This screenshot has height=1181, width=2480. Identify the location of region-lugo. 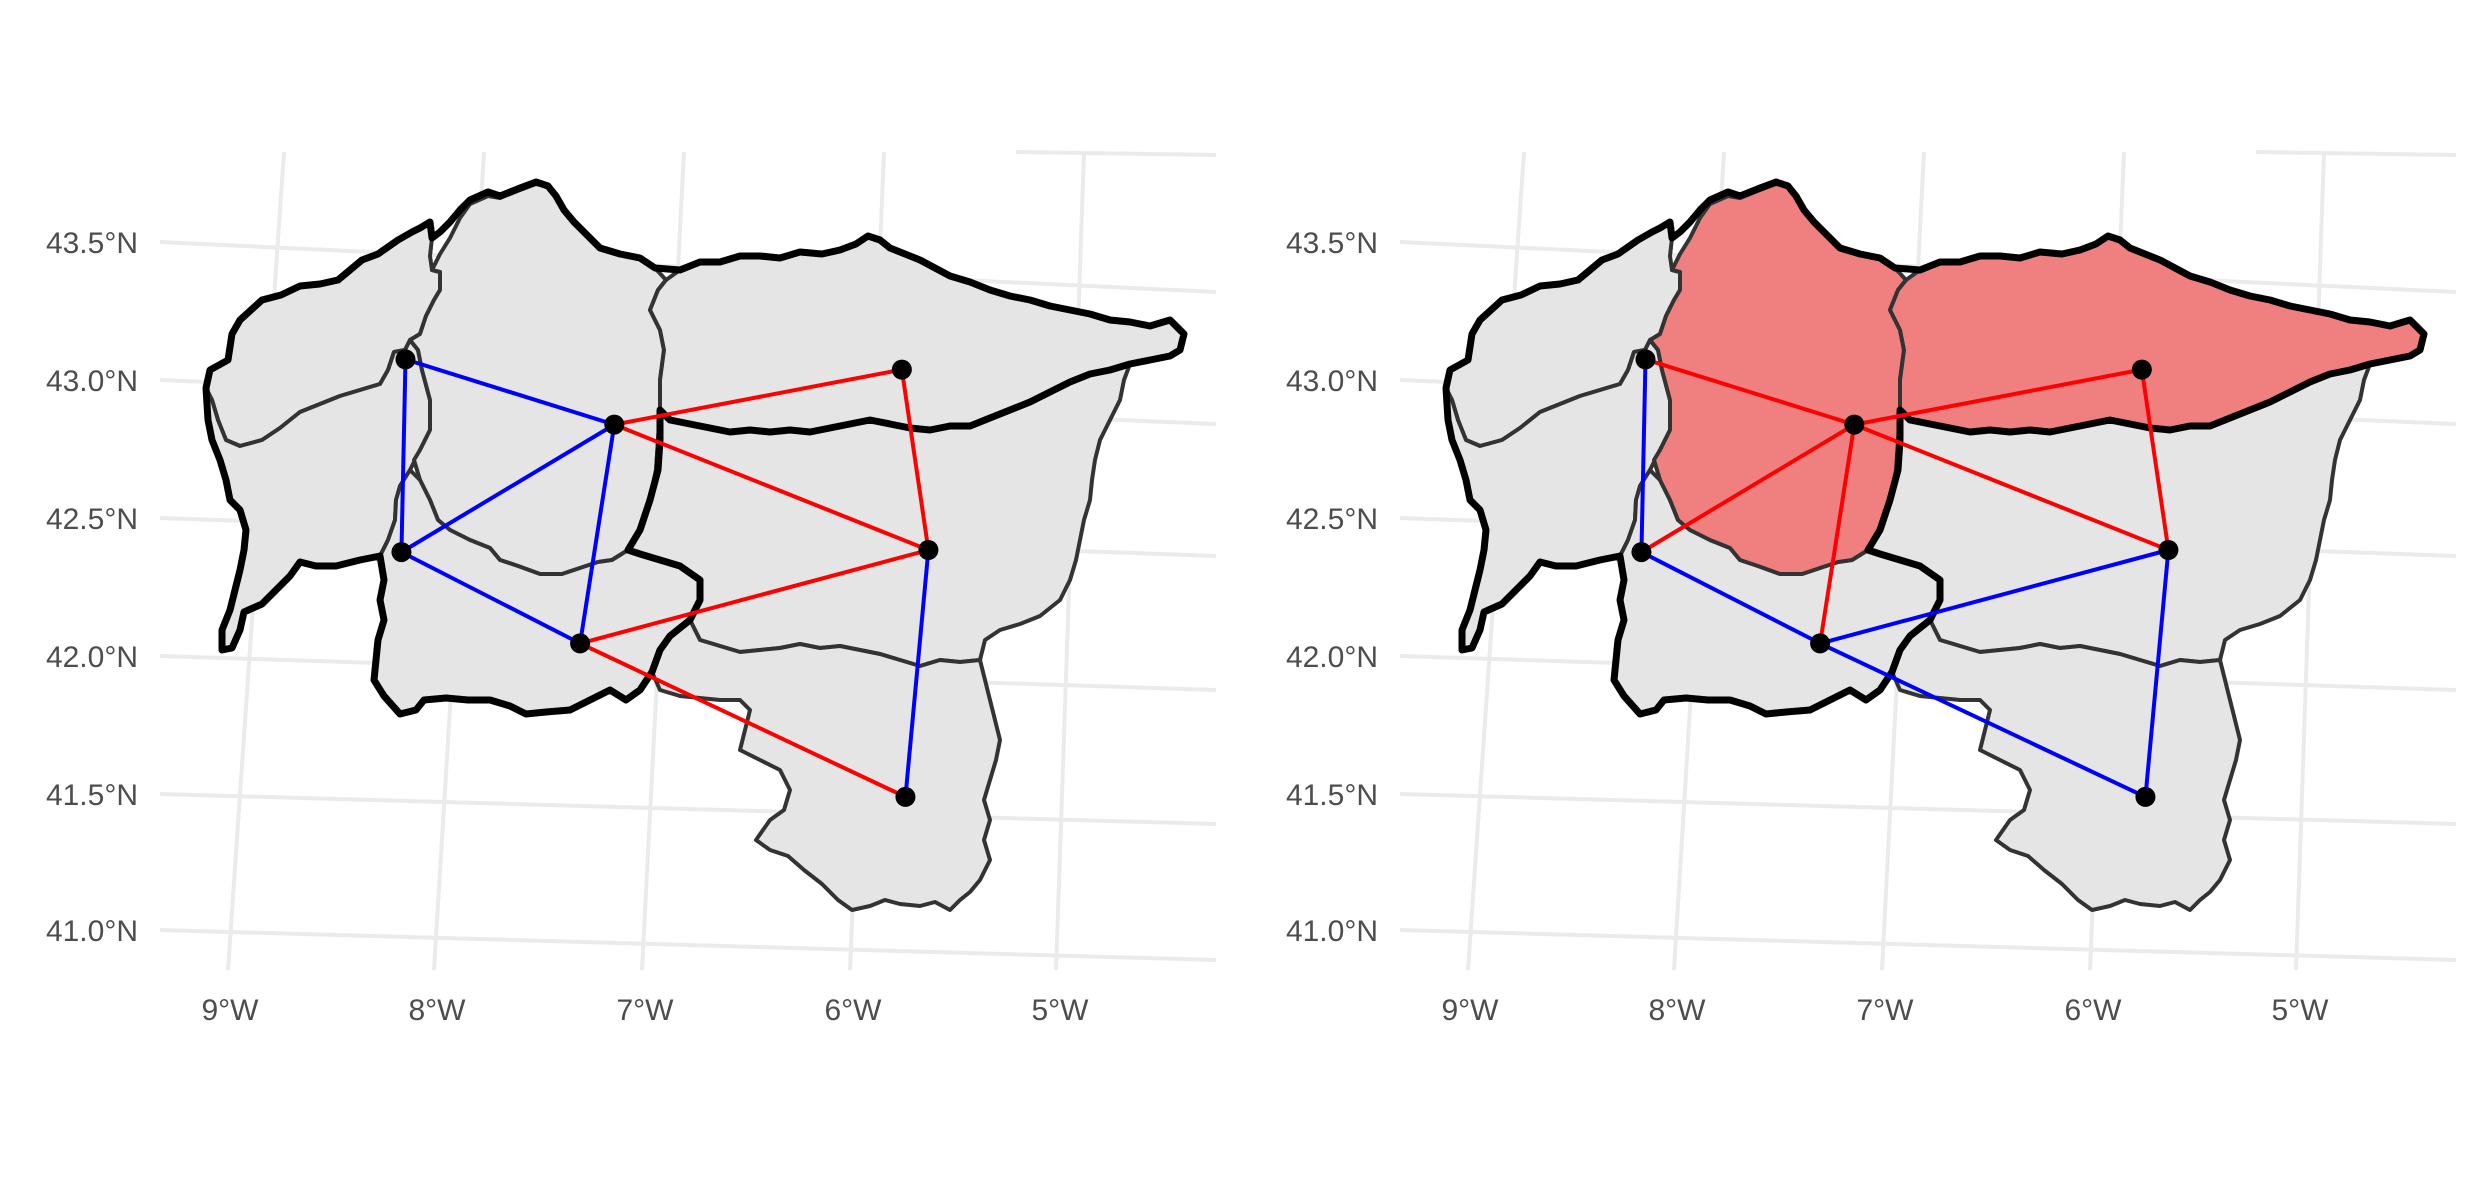
(538, 379).